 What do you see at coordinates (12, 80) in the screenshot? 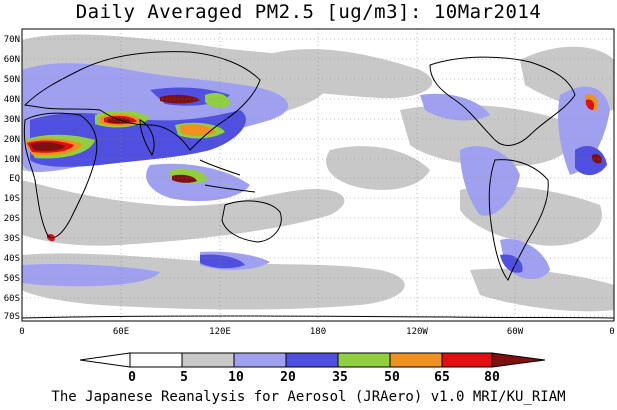
I see `lat-label: 50N` at bounding box center [12, 80].